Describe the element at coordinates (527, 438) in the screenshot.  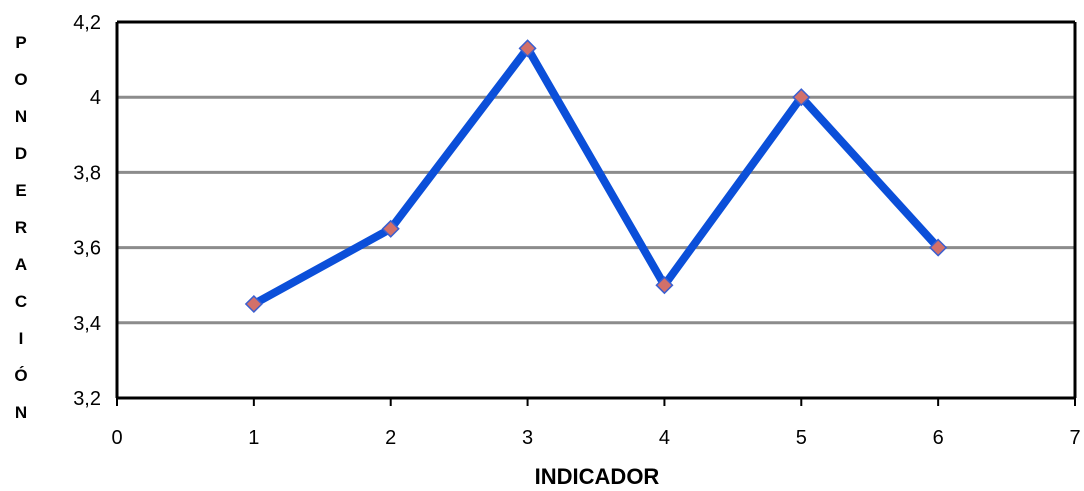
I see `x-tick-label: 3` at that location.